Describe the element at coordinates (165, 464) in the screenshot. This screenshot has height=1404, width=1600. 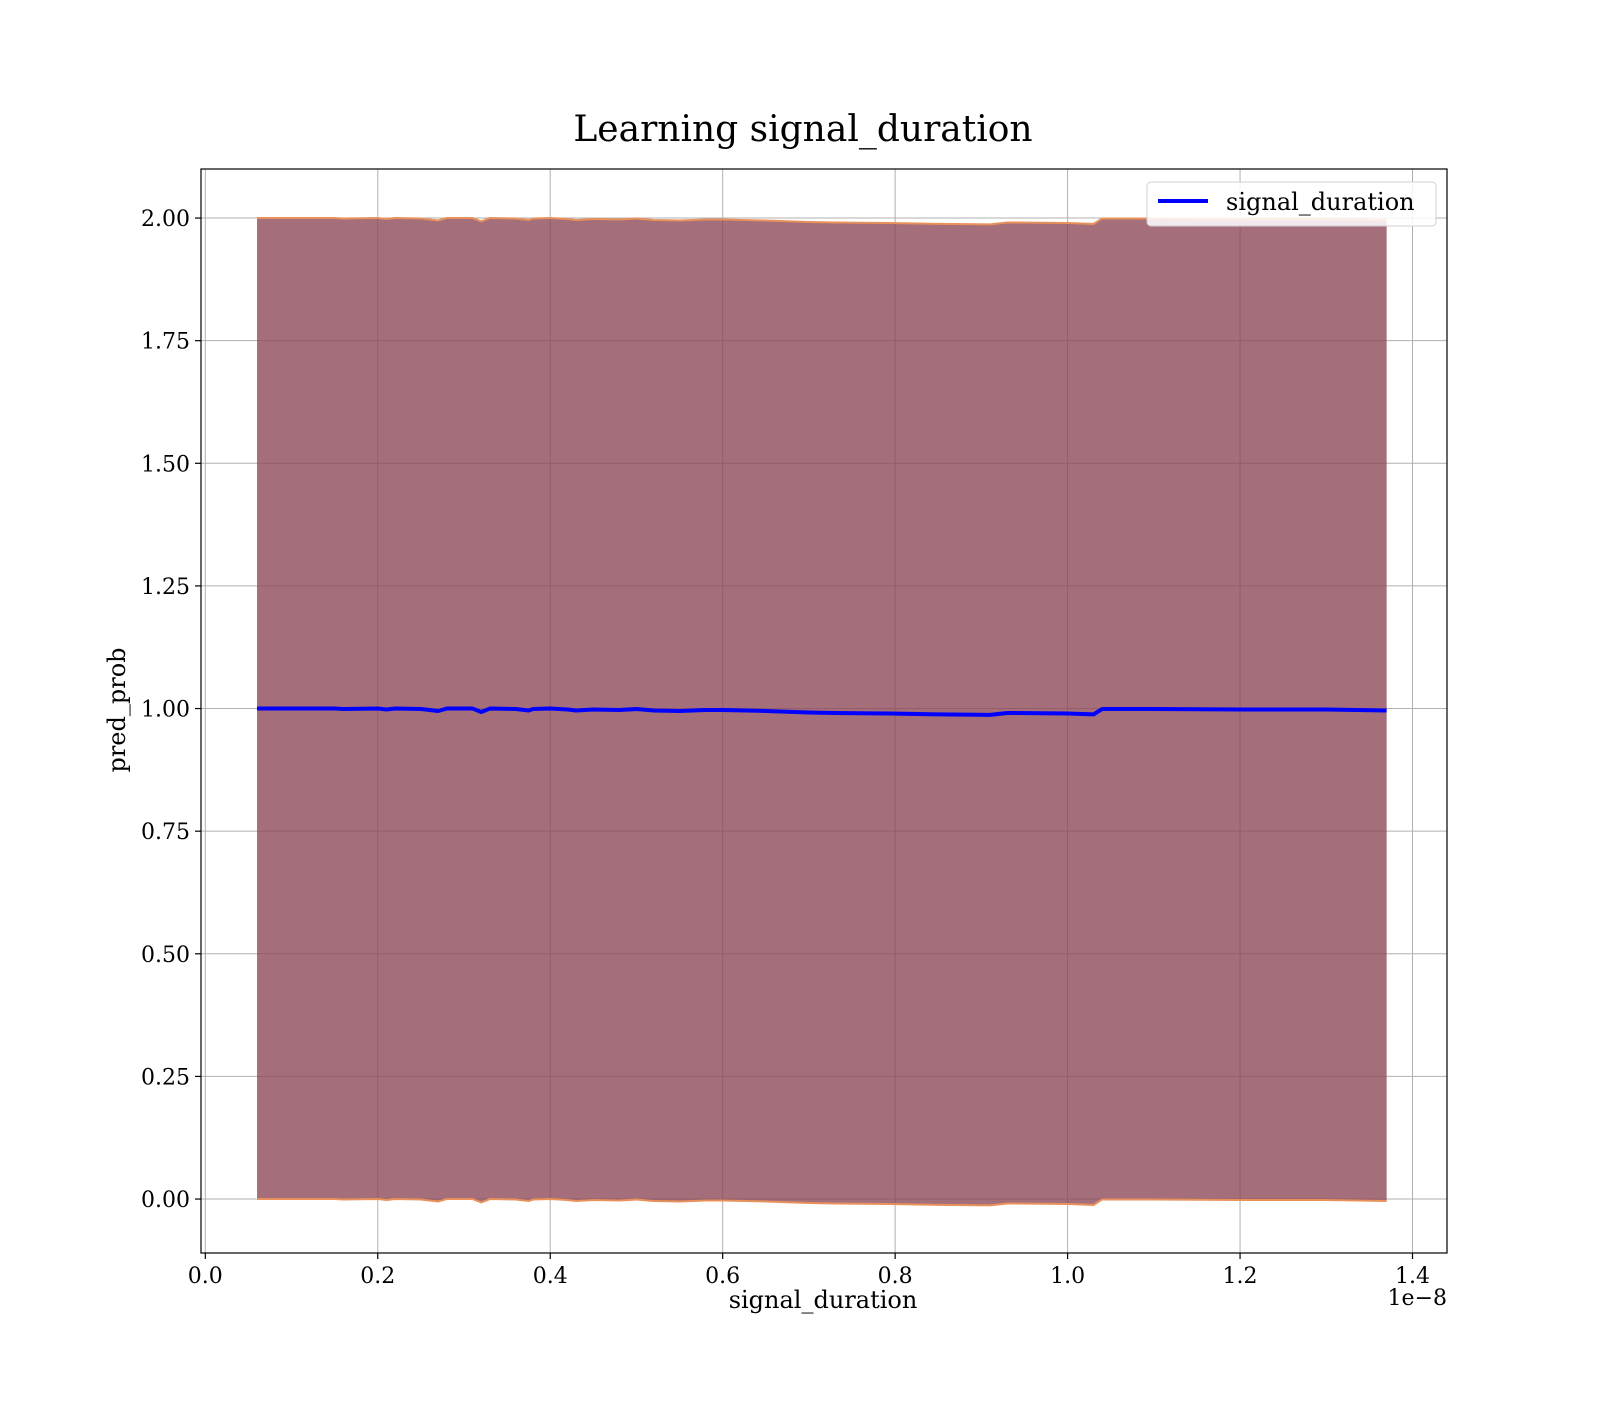
I see `y-tick-label: 1.50` at that location.